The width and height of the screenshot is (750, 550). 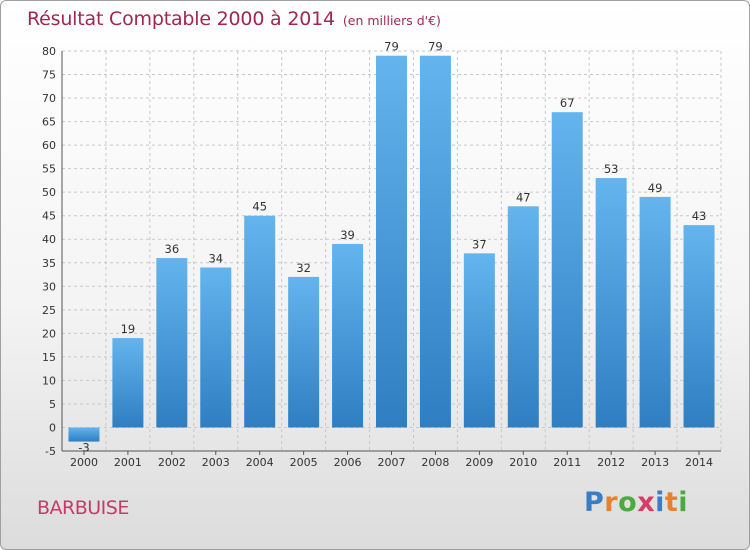 What do you see at coordinates (391, 20) in the screenshot?
I see `unit-note: (en milliers d'€)` at bounding box center [391, 20].